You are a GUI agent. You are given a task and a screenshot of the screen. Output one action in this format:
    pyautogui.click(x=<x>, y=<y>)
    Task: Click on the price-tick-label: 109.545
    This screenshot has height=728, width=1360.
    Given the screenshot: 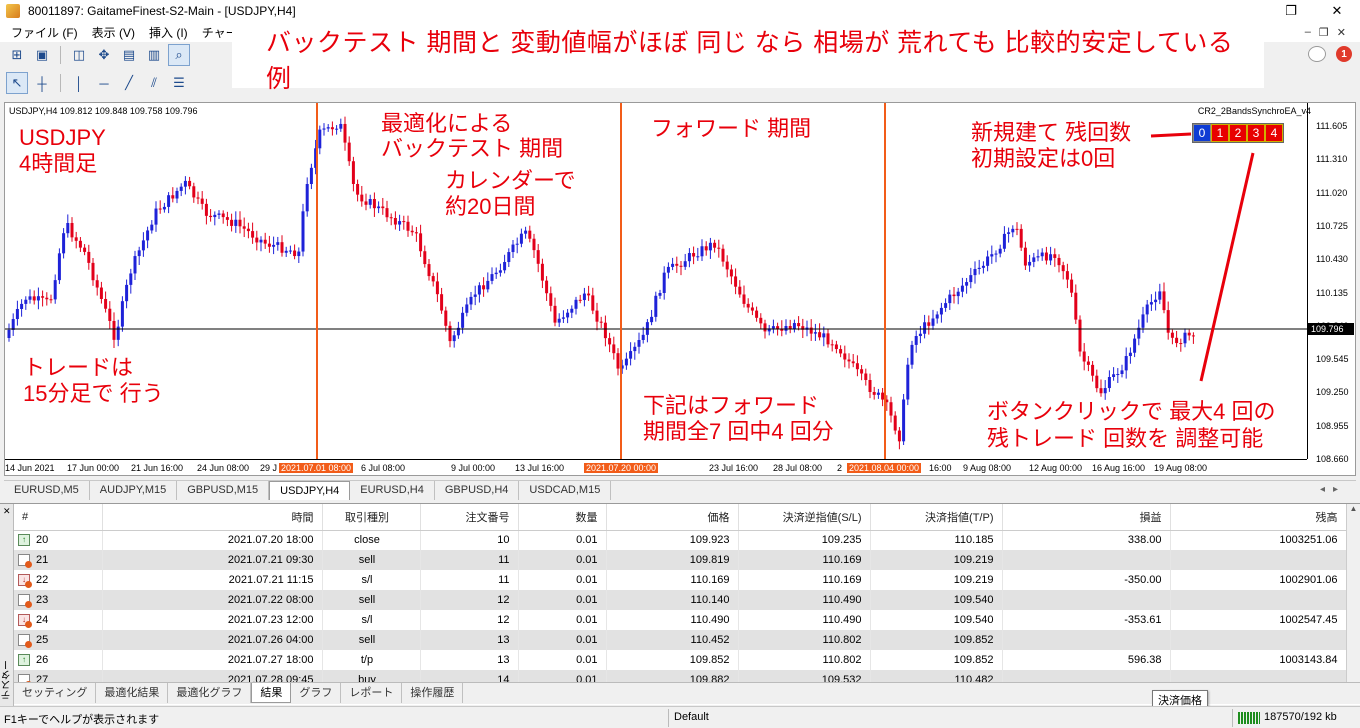 What is the action you would take?
    pyautogui.click(x=1332, y=359)
    